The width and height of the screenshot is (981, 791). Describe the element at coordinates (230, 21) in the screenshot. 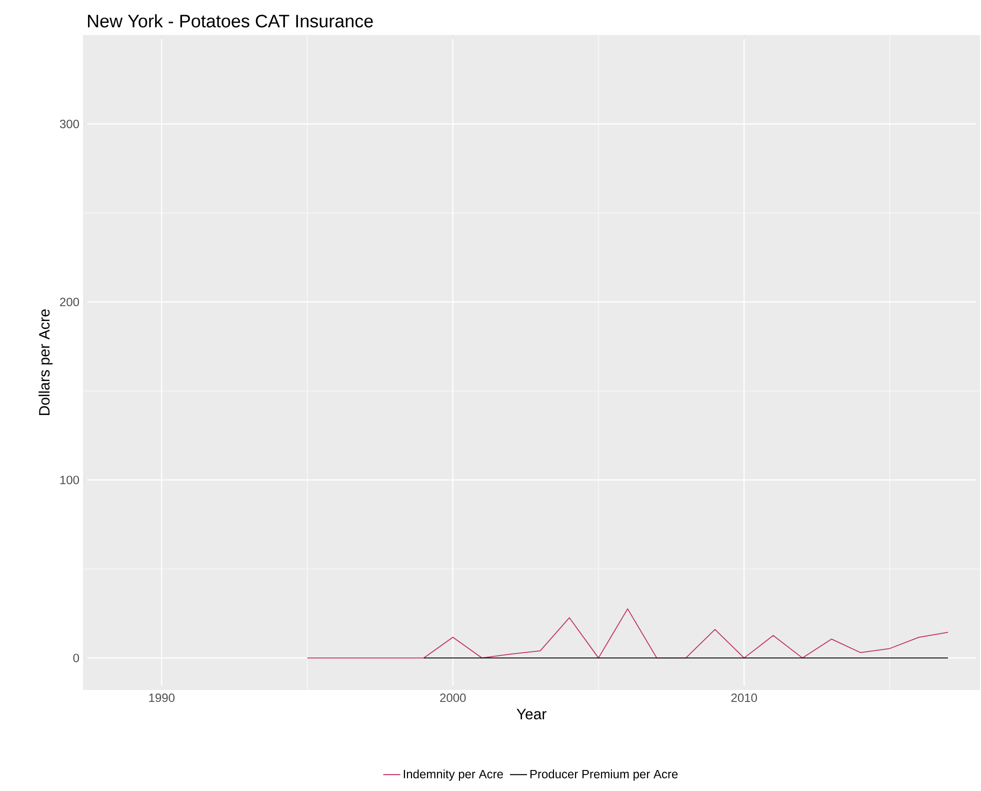

I see `chart-title: New York - Potatoes CAT Insurance` at that location.